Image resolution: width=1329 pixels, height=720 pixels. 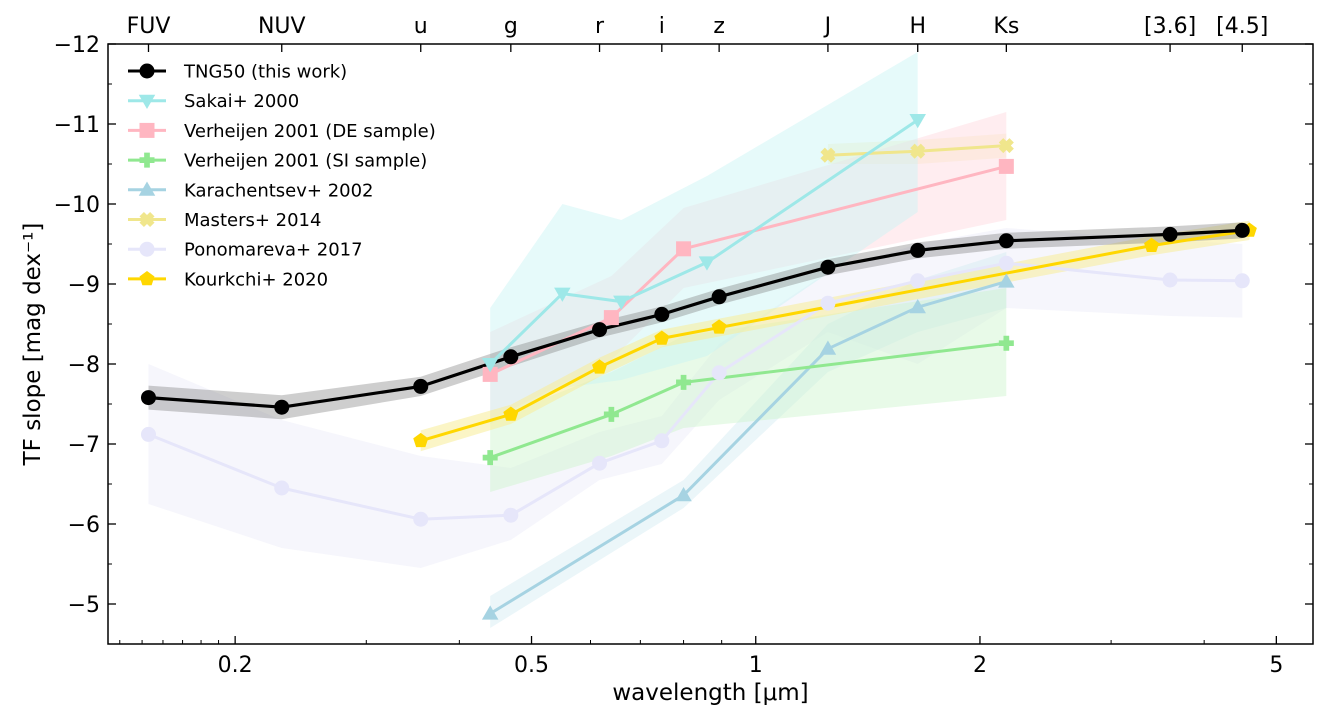 I want to click on top-band-labels: FUV NUV u g r i z J H Ks [3.6] [4.5], so click(x=698, y=26).